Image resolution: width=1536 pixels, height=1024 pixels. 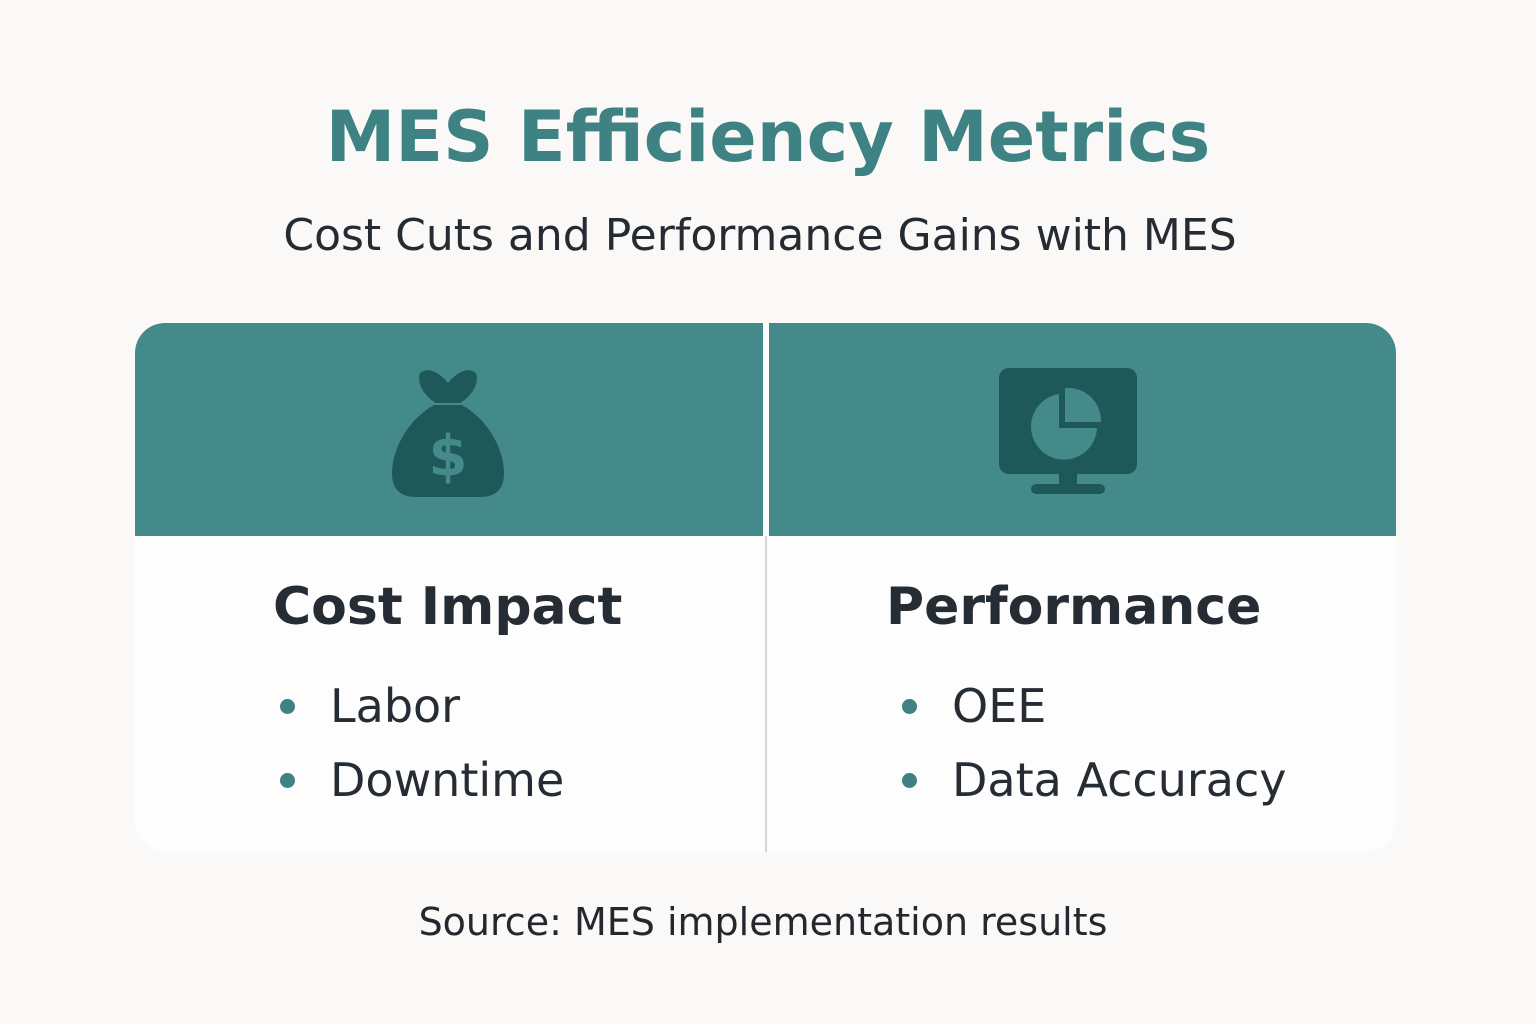 I want to click on cost-impact-list: Labor Downtime, so click(x=422, y=743).